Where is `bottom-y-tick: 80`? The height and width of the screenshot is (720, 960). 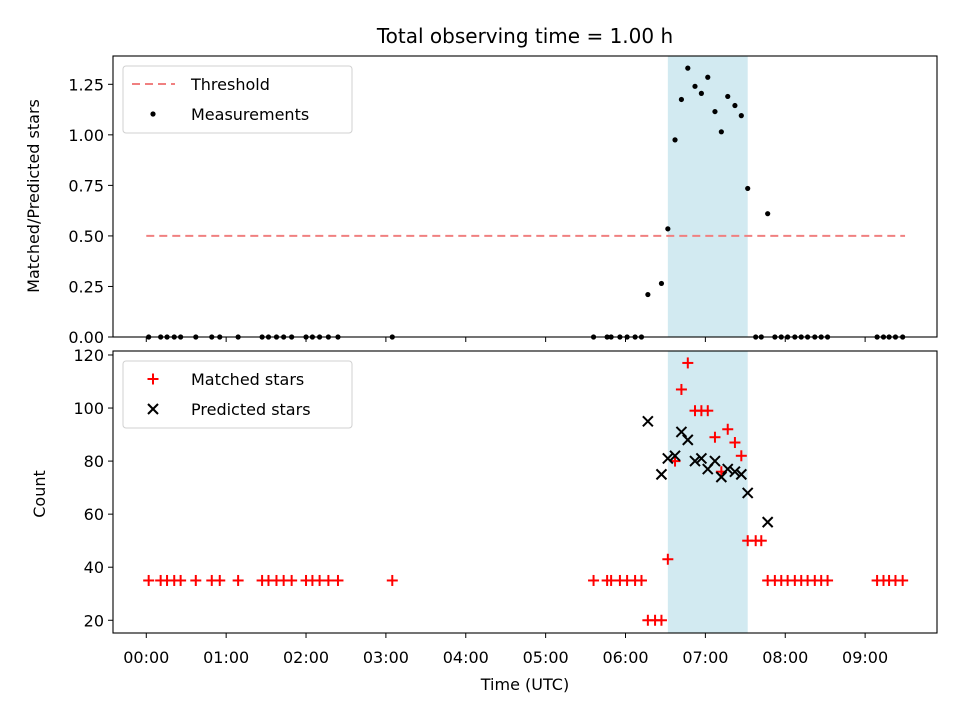
bottom-y-tick: 80 is located at coordinates (98, 461).